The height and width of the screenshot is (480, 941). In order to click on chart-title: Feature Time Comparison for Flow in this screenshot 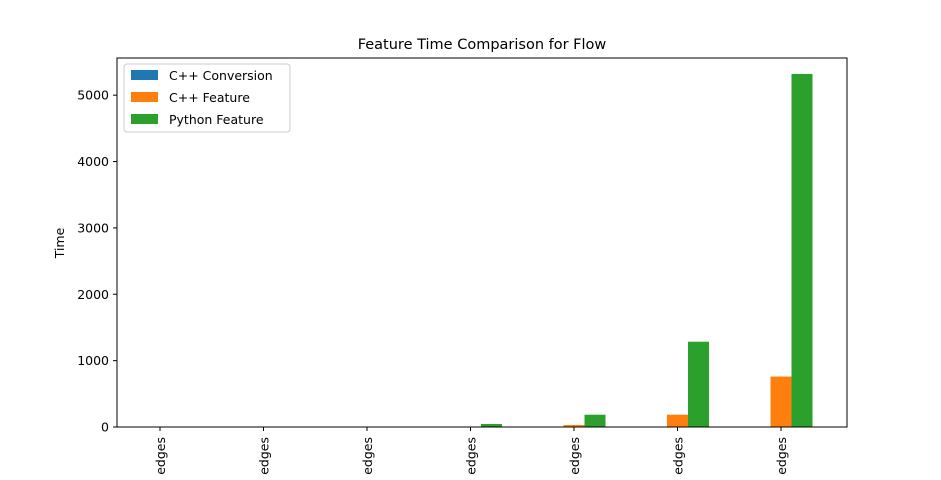, I will do `click(482, 45)`.